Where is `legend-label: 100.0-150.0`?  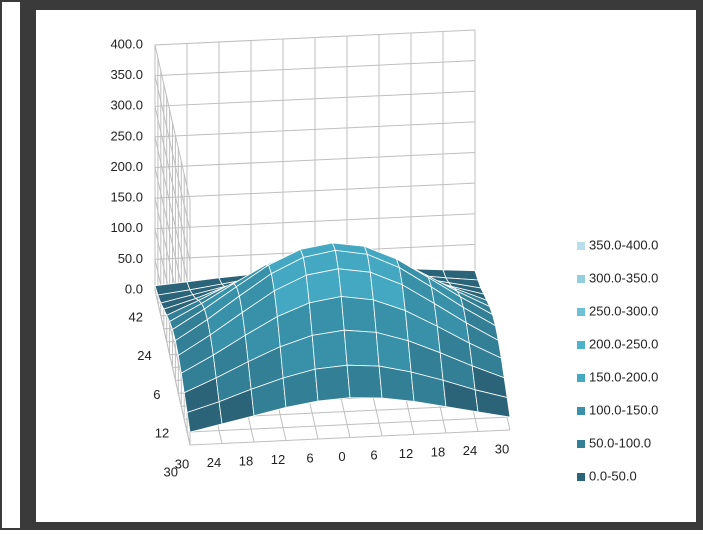
legend-label: 100.0-150.0 is located at coordinates (623, 409).